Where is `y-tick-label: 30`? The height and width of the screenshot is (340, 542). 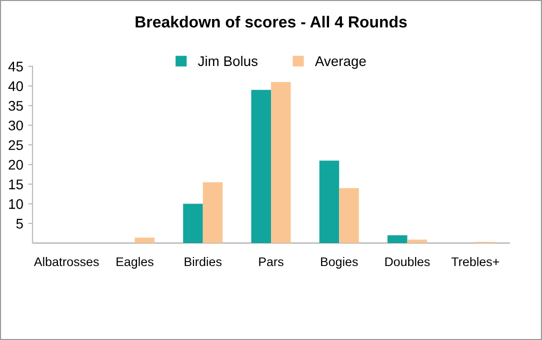 y-tick-label: 30 is located at coordinates (15, 125).